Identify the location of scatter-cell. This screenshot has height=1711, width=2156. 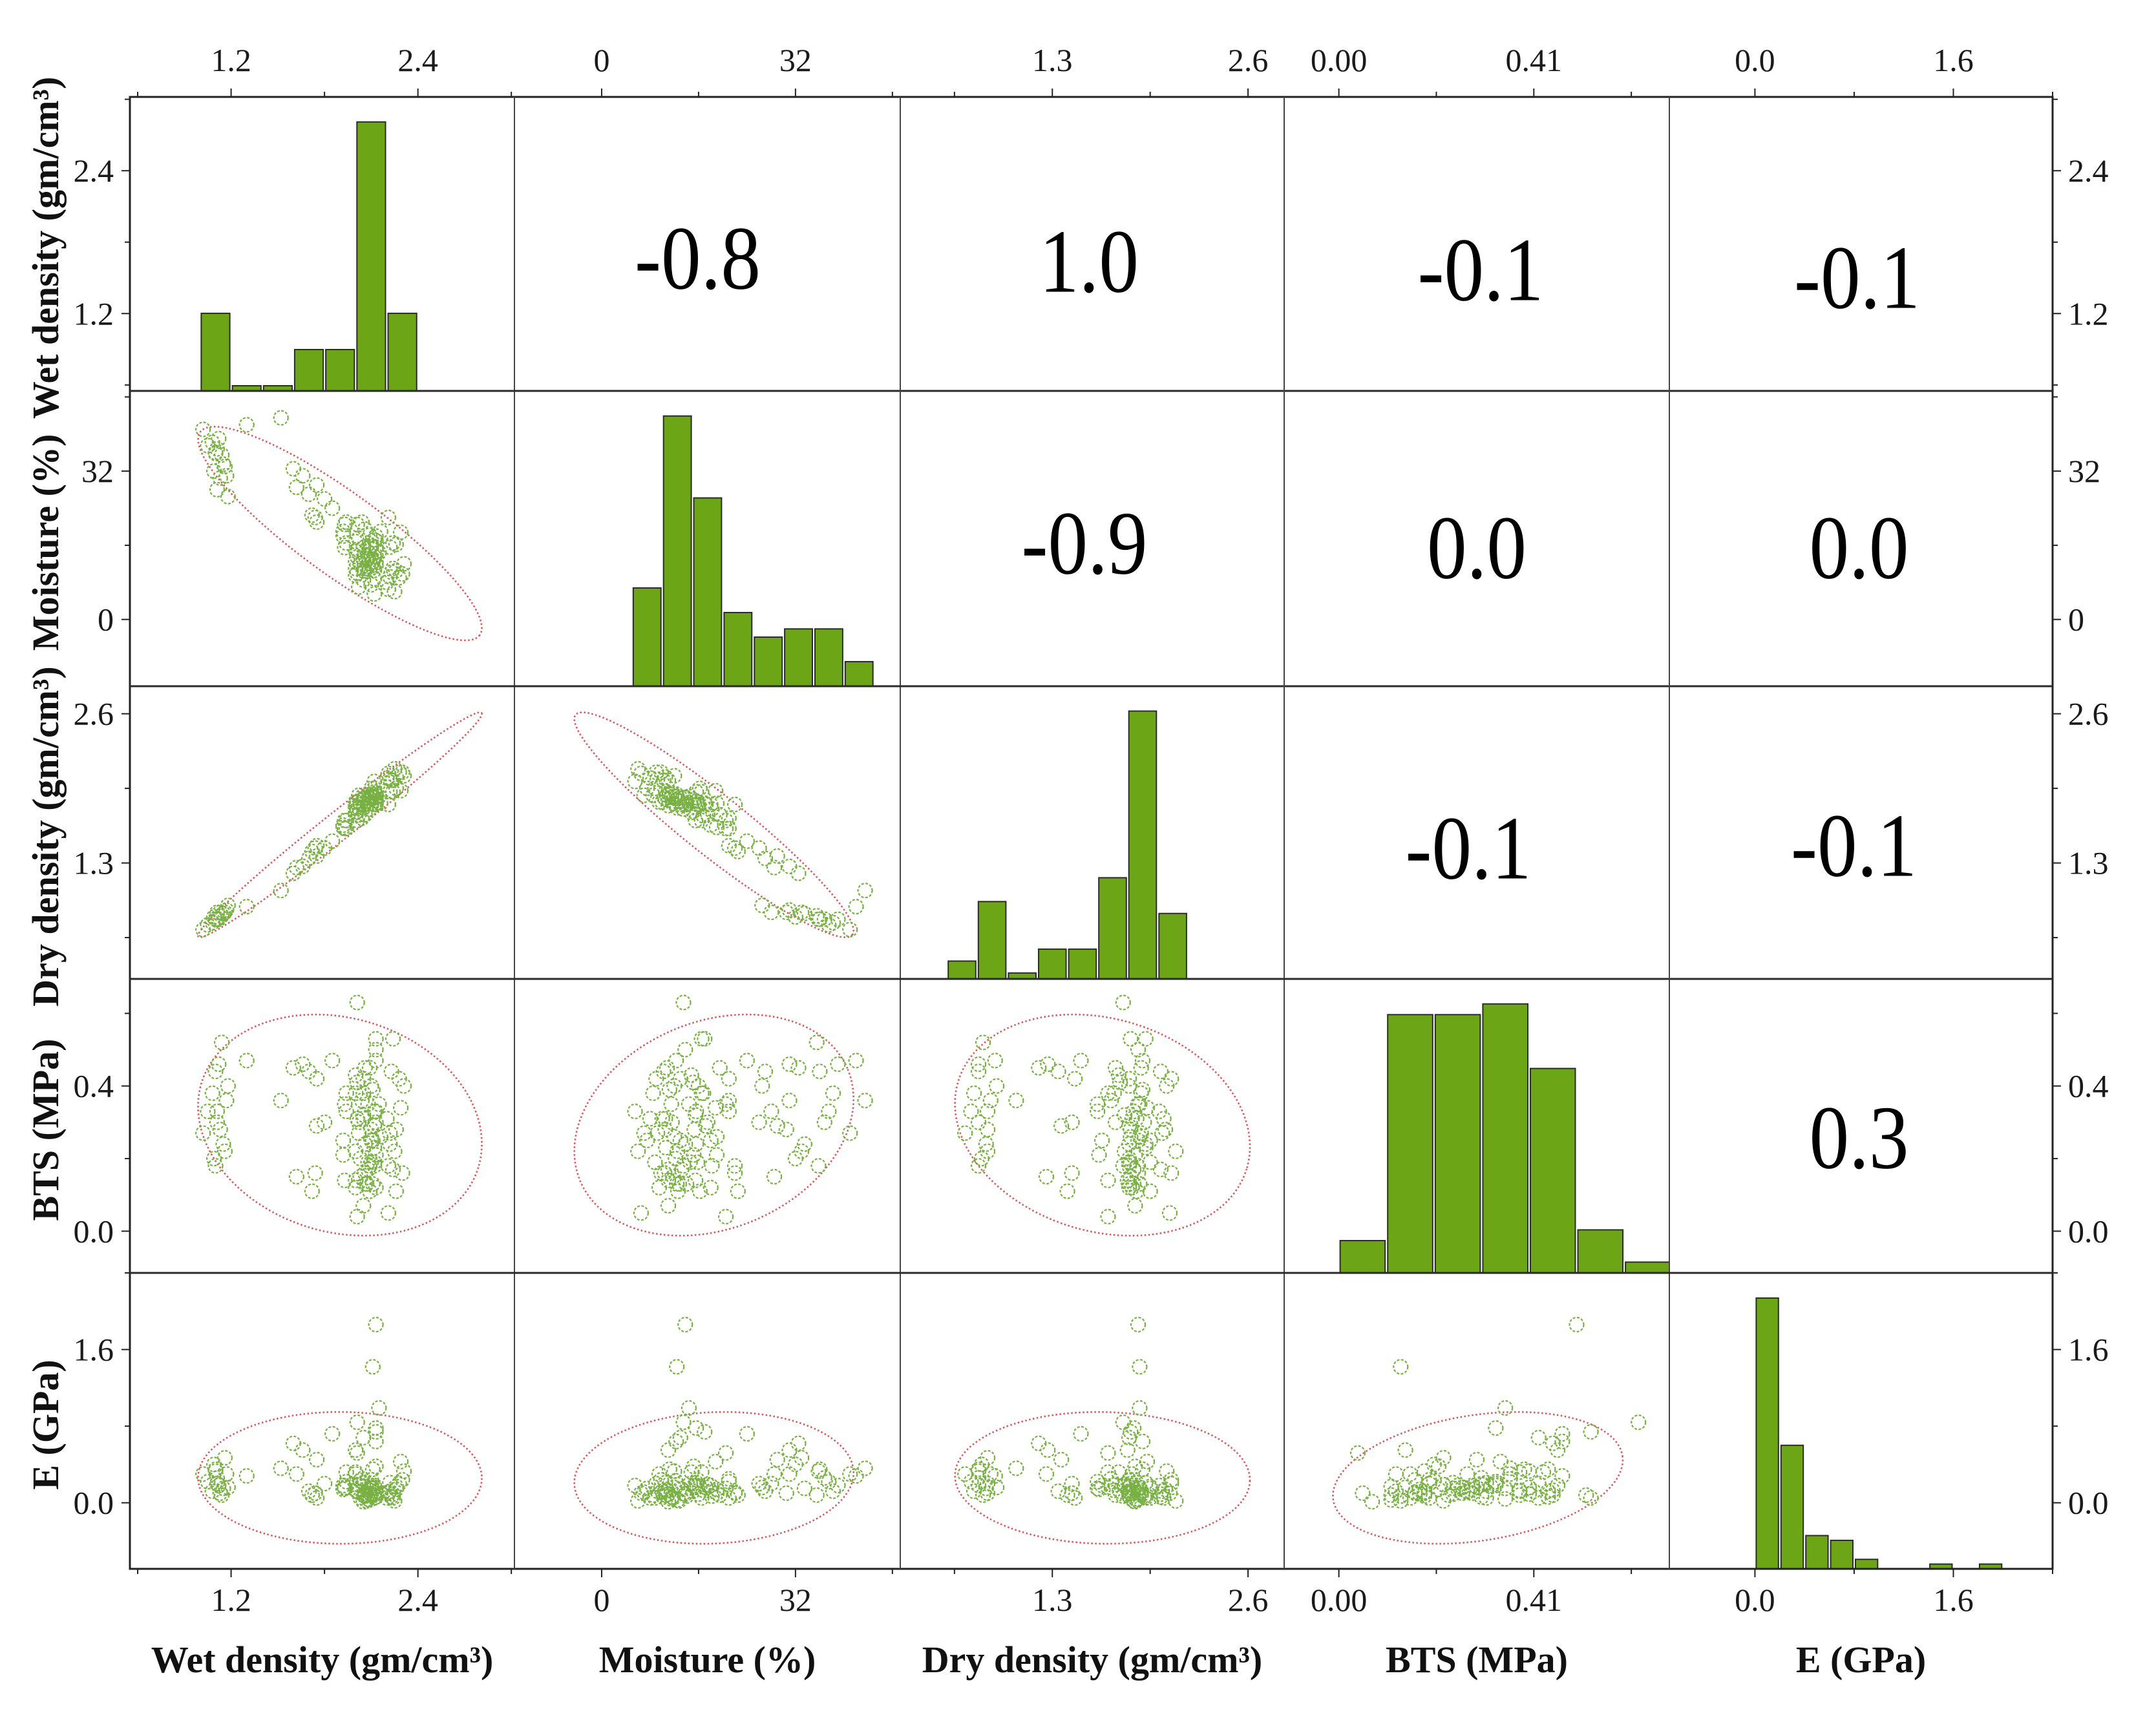
(723, 824).